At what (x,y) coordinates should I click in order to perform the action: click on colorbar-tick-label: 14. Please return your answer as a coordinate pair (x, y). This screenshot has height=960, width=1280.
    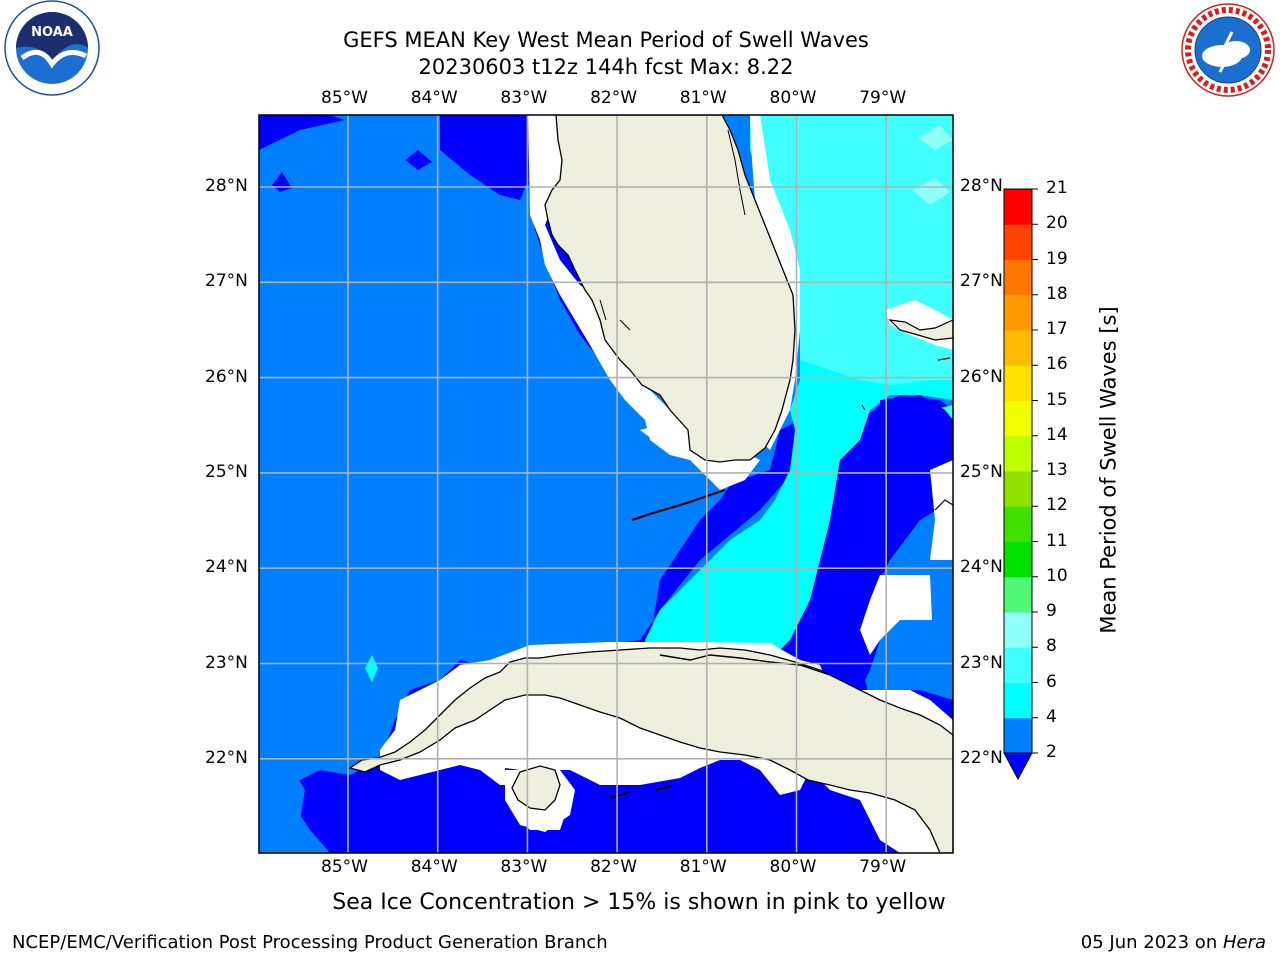
    Looking at the image, I should click on (1057, 434).